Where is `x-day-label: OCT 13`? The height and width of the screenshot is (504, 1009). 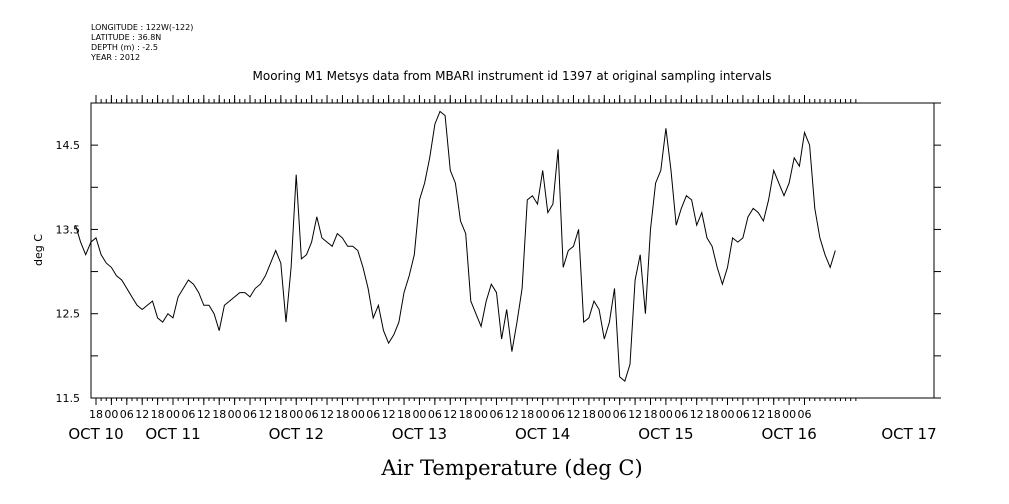 x-day-label: OCT 13 is located at coordinates (419, 434).